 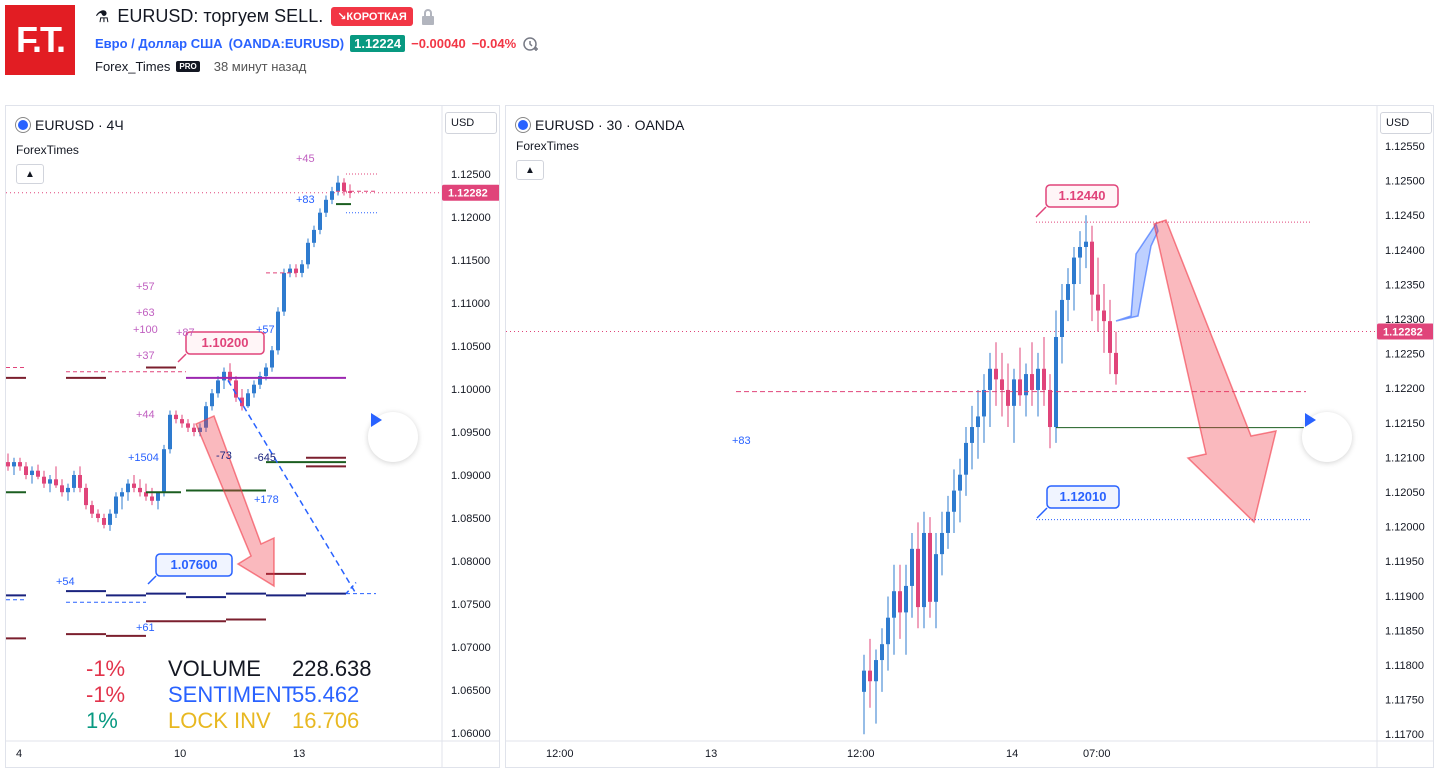 What do you see at coordinates (159, 43) in the screenshot?
I see `symbol-full-name: Евро / Доллар США` at bounding box center [159, 43].